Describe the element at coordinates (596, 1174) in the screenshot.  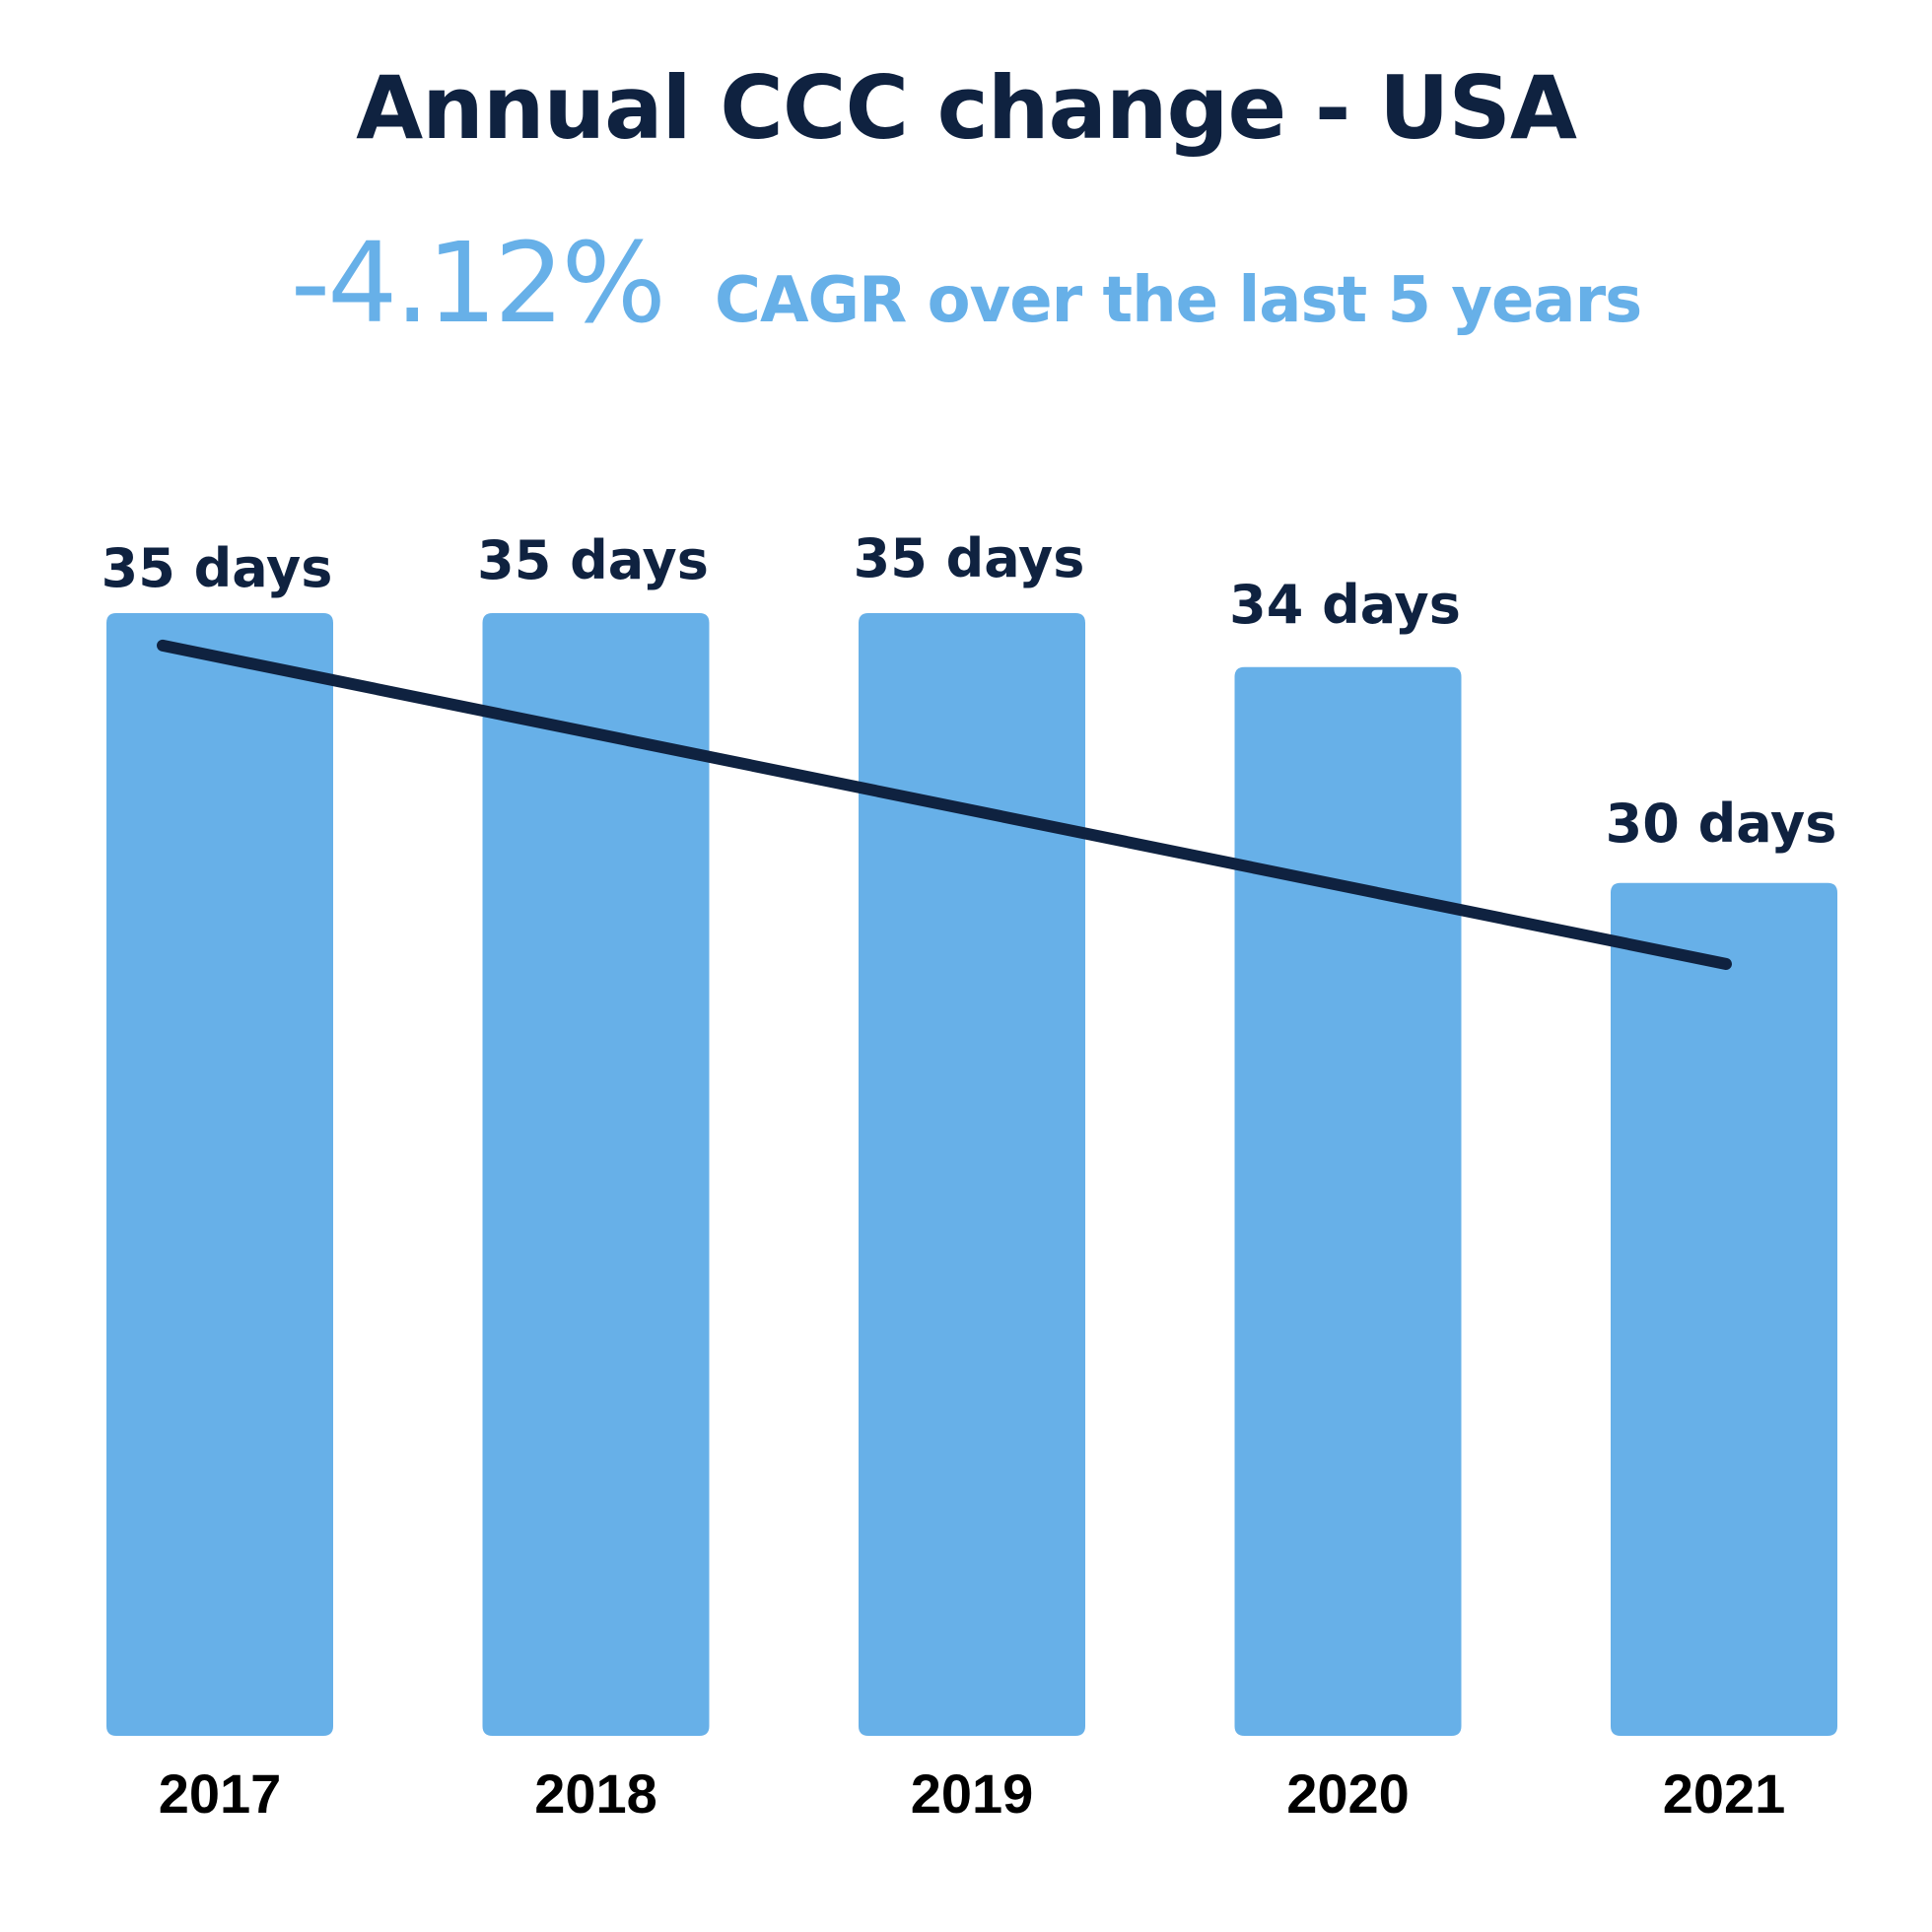
I see `bar-2018` at that location.